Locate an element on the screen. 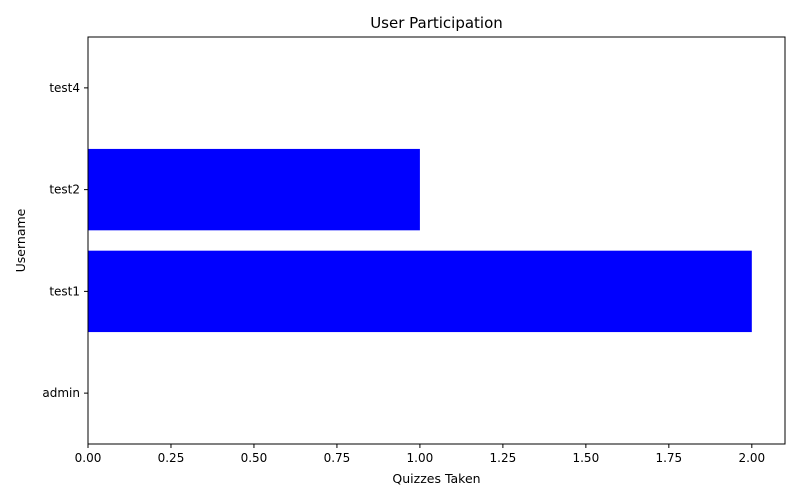 This screenshot has width=800, height=500. x-tick-label: 1.75 is located at coordinates (668, 458).